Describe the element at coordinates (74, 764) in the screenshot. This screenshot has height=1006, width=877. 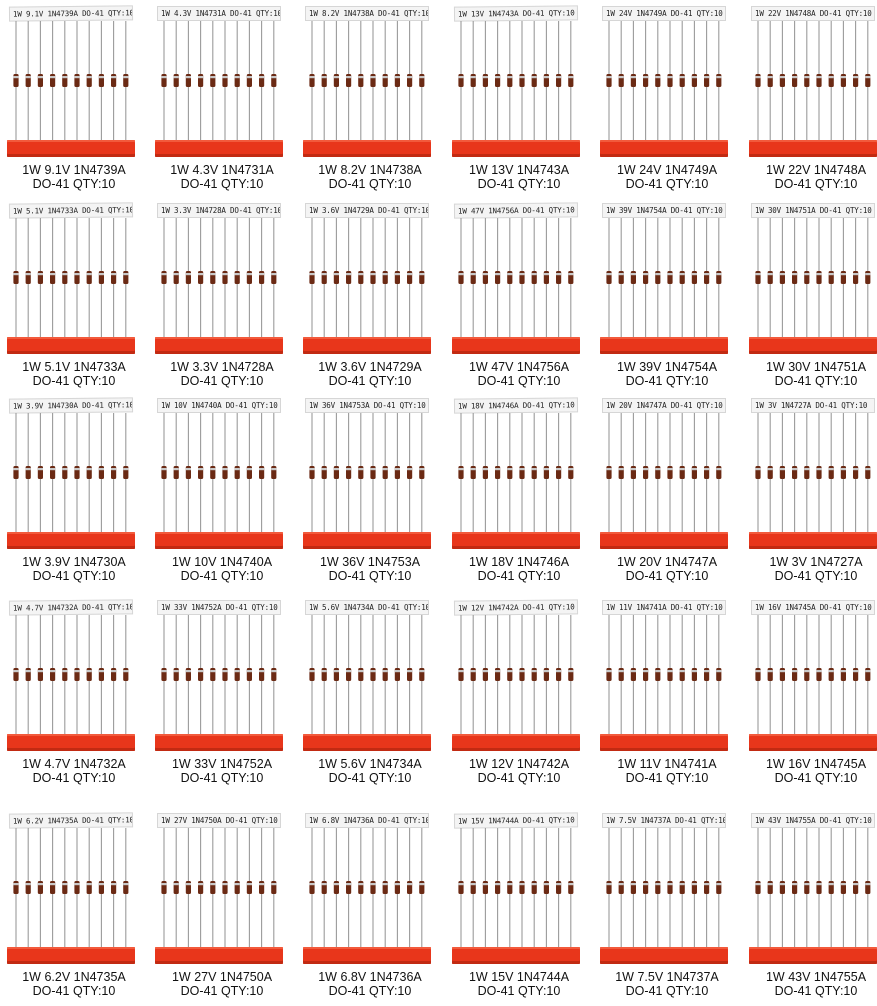
I see `pack-caption-line1: 1W 4.7V 1N4732A` at that location.